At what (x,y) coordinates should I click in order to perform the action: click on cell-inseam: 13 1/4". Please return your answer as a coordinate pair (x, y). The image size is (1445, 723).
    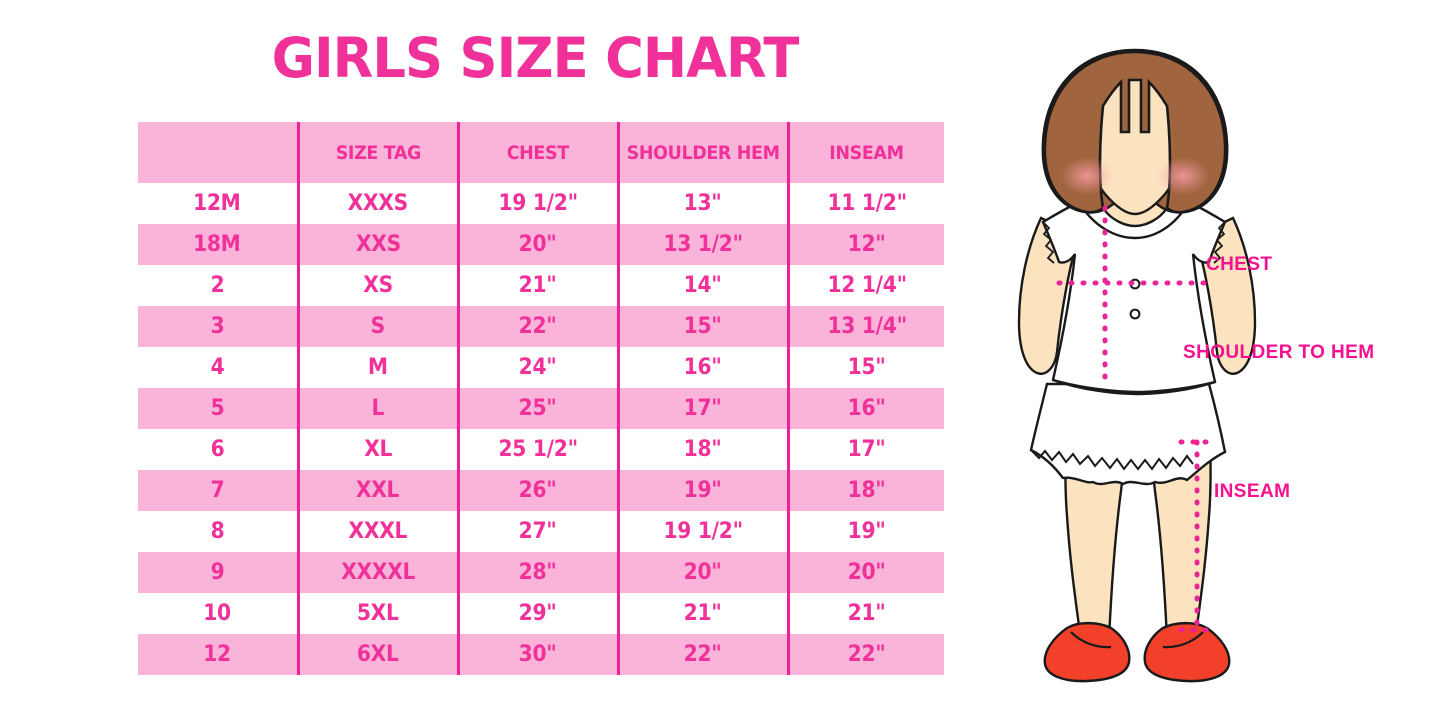
    Looking at the image, I should click on (867, 326).